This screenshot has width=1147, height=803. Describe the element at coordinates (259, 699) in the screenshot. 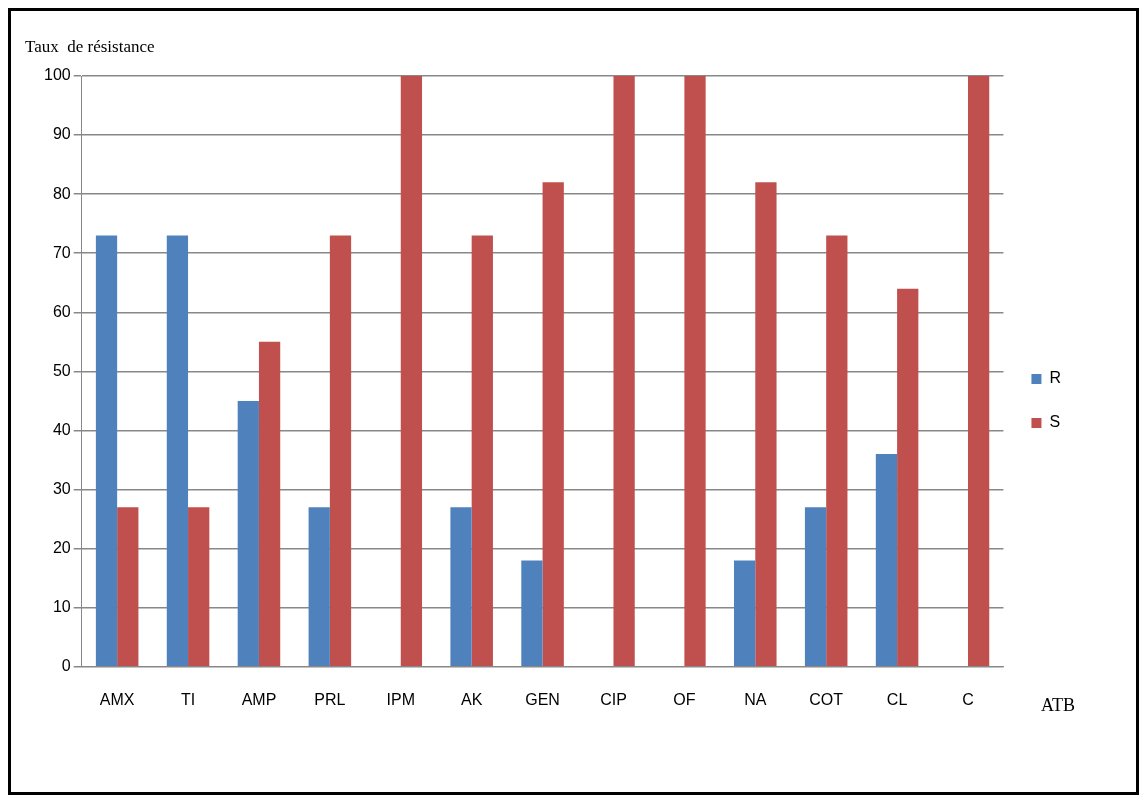

I see `x-tick-label: AMP` at that location.